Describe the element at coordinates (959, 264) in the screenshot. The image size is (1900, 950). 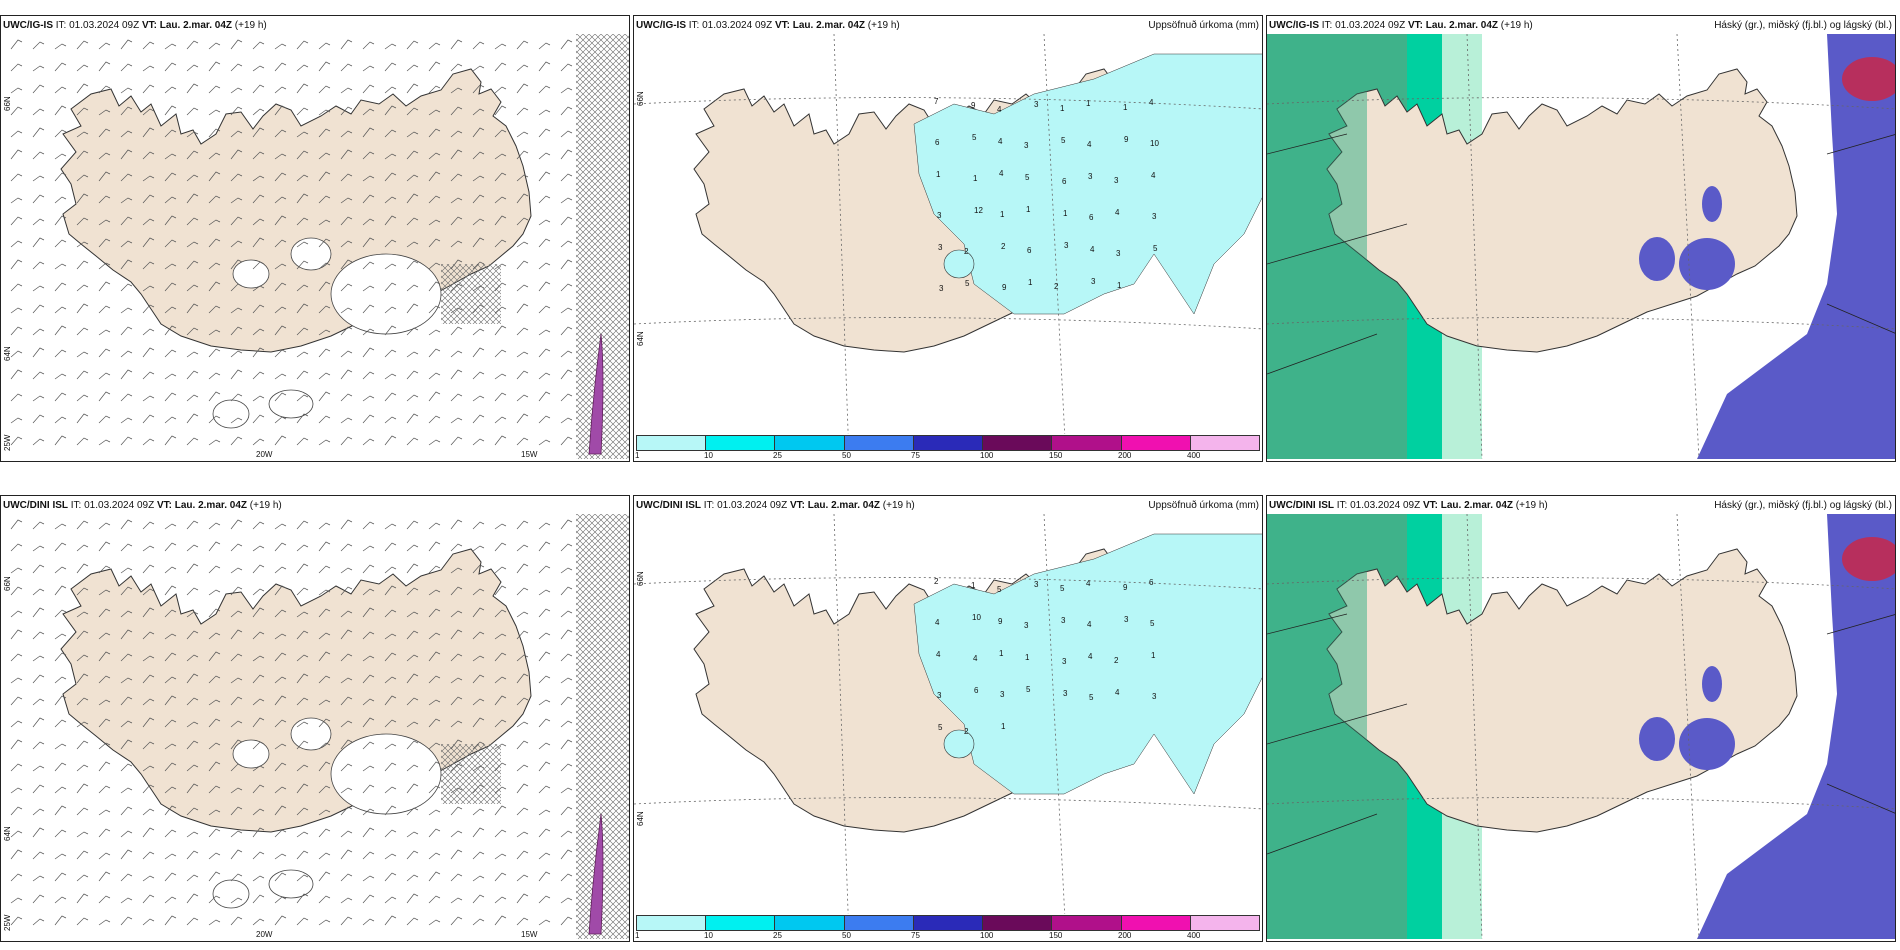
I see `precip-area` at that location.